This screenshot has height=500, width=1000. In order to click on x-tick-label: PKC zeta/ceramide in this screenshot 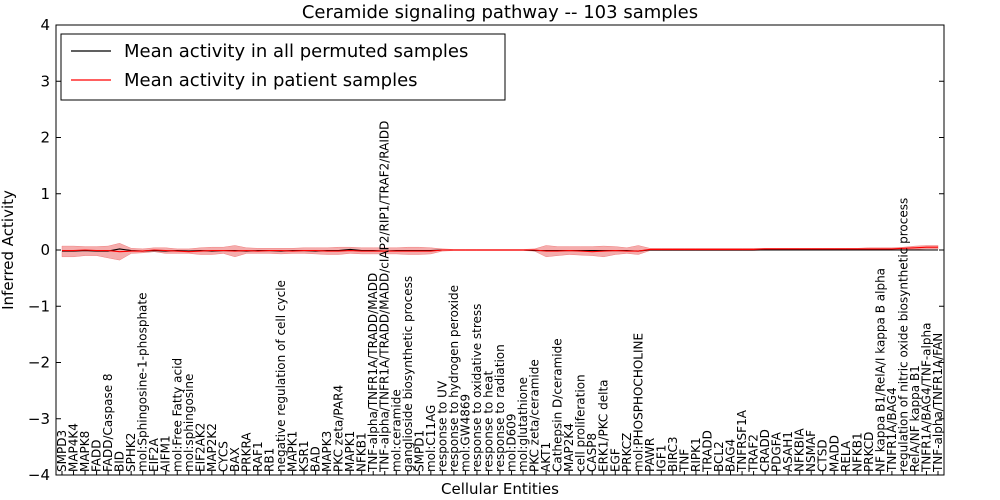, I will do `click(535, 415)`.